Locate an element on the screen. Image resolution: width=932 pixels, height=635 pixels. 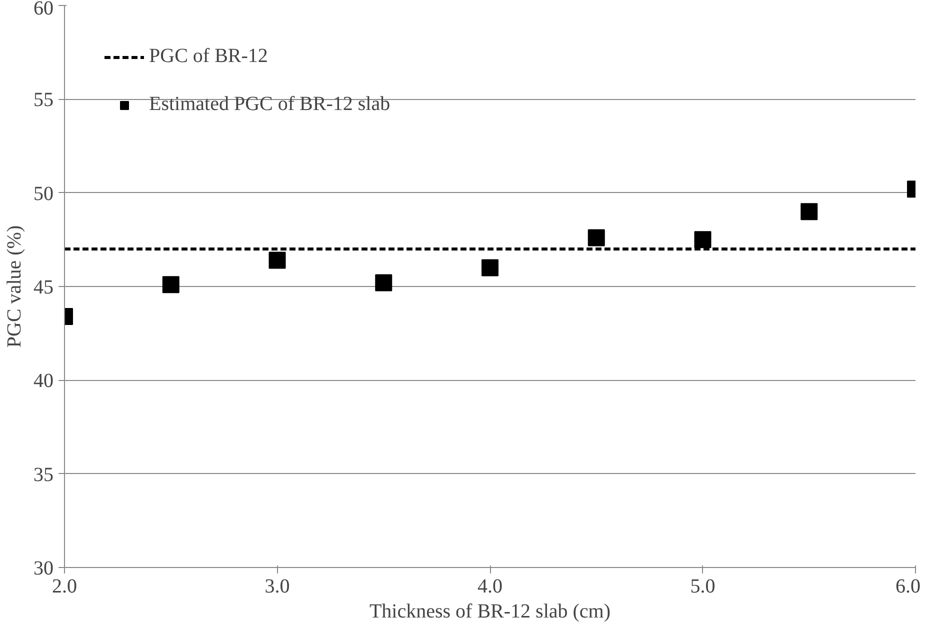
legend-label: PGC of BR-12 is located at coordinates (208, 56).